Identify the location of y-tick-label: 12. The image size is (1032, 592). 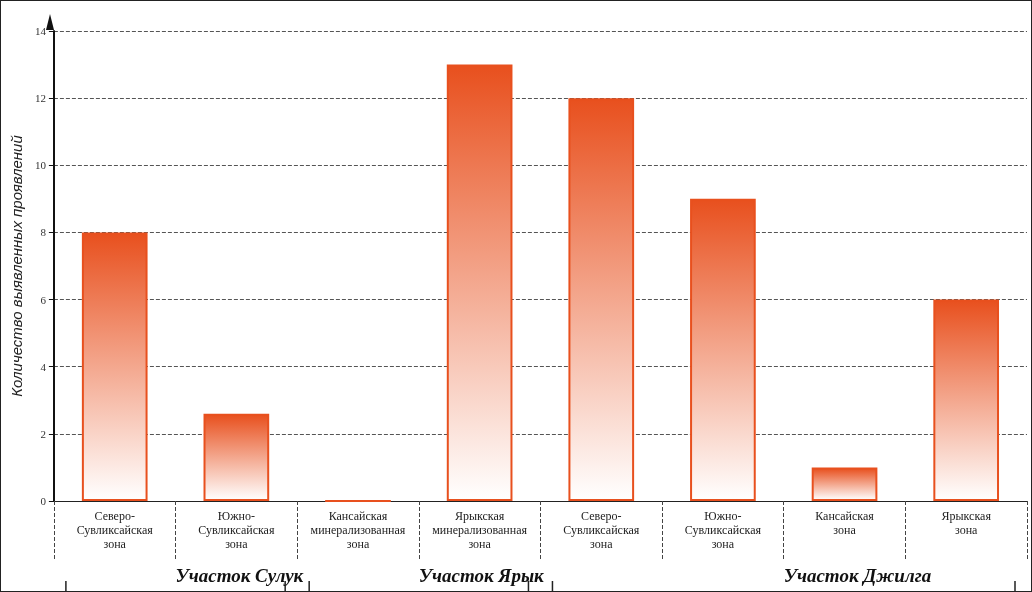
(40, 98).